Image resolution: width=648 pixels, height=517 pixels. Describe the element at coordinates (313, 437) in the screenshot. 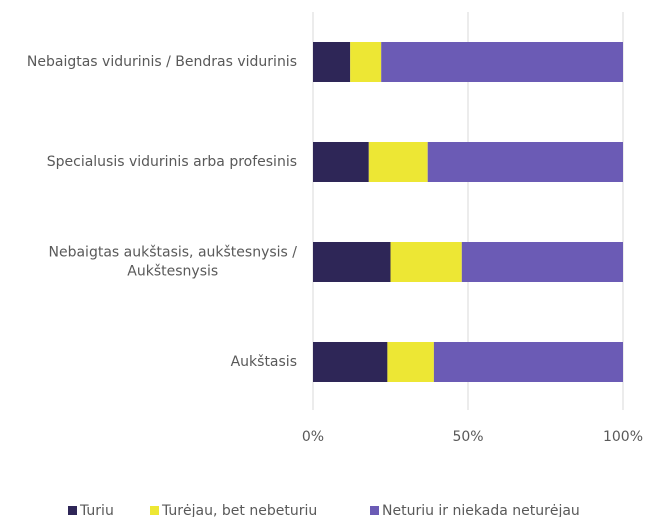

I see `x-tick-label: 0%` at that location.